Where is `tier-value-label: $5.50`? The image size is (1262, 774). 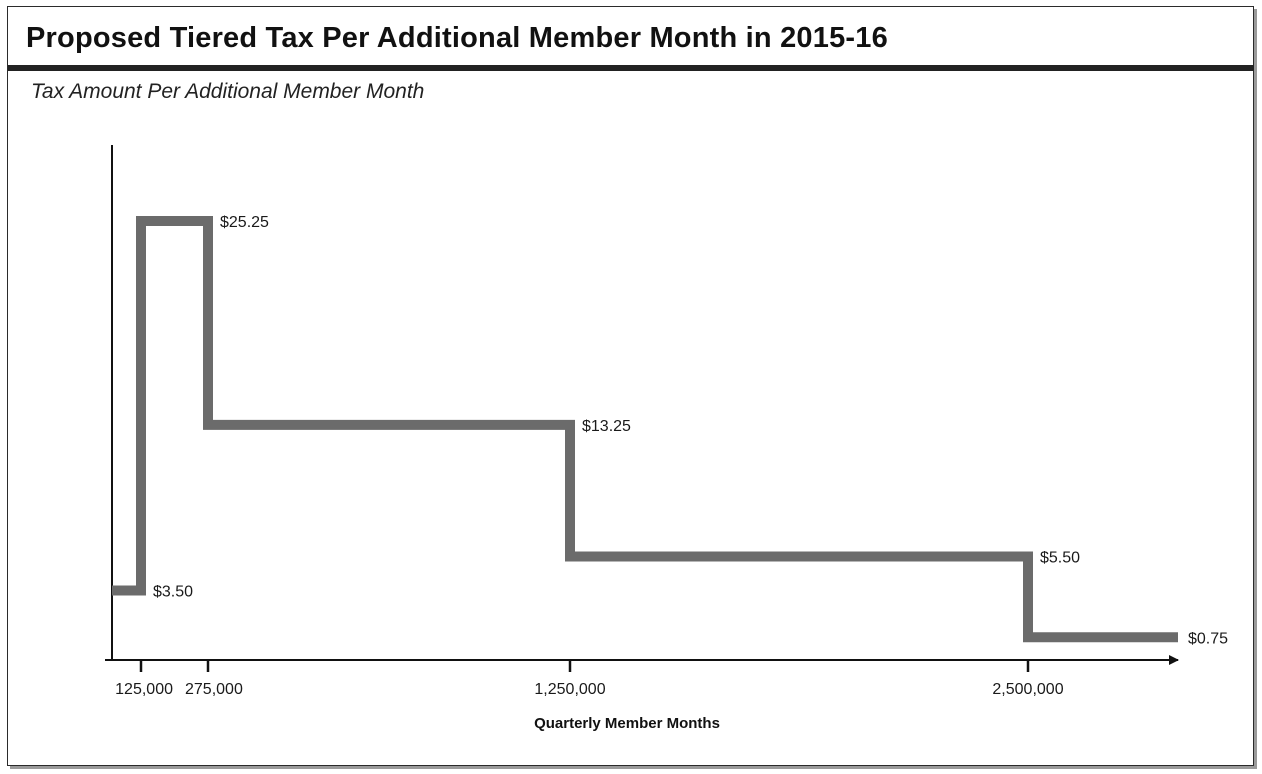 tier-value-label: $5.50 is located at coordinates (1060, 558).